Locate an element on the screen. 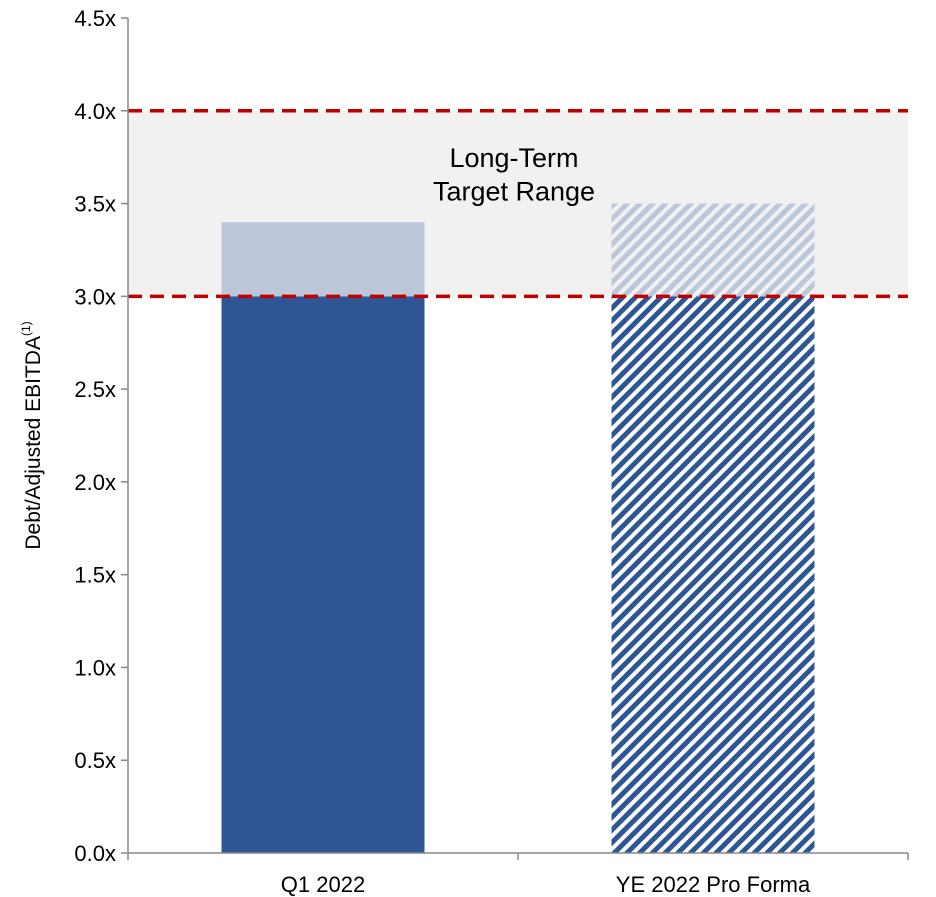  y-axis-title-text: Debt/Adjusted EBITDA is located at coordinates (33, 443).